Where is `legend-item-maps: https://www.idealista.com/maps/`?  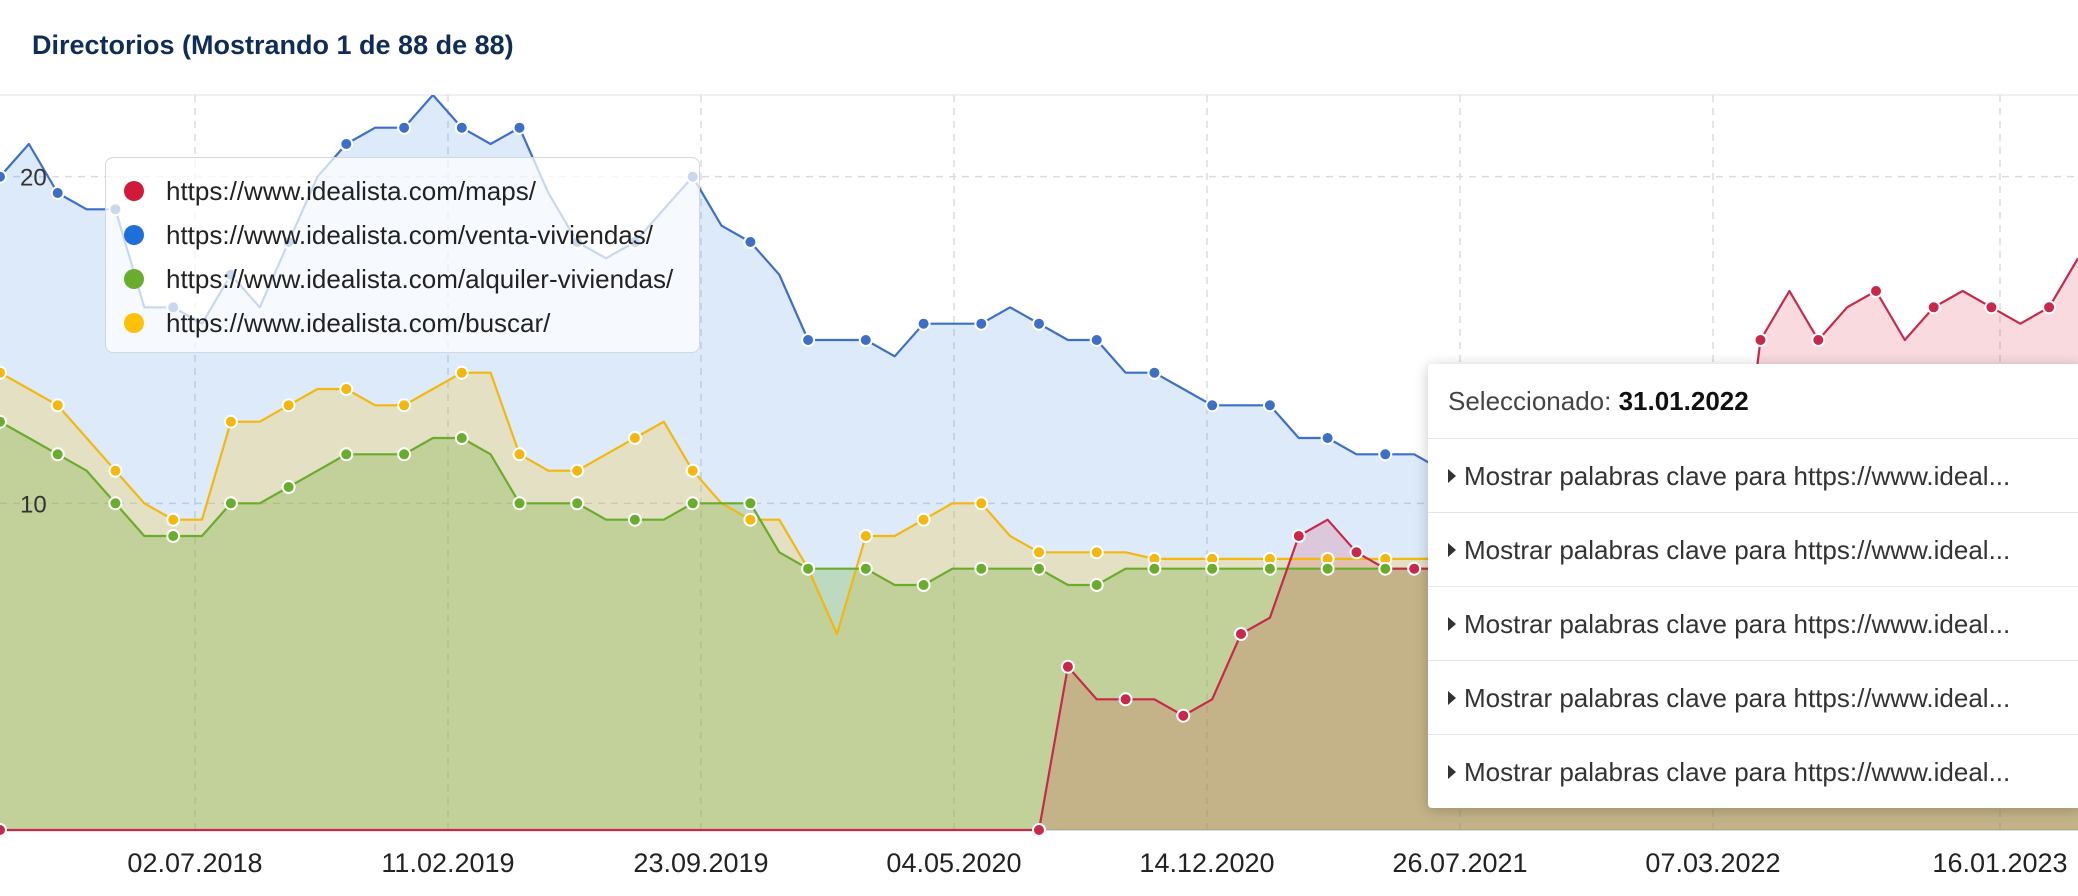
legend-item-maps: https://www.idealista.com/maps/ is located at coordinates (400, 191).